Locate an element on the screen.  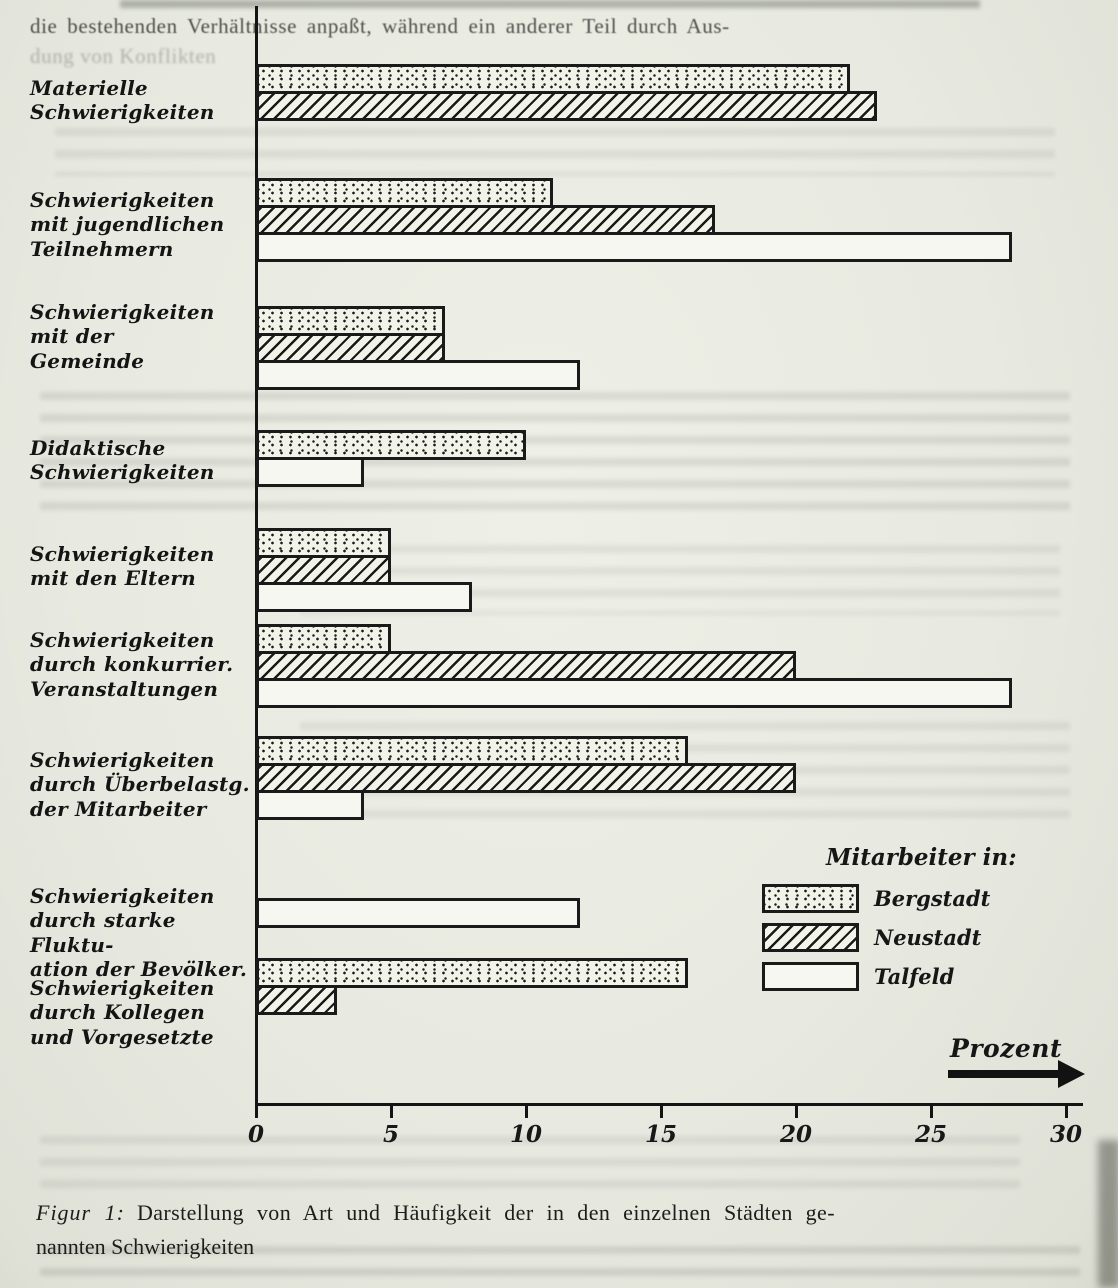
legend-swatch-talfeld is located at coordinates (810, 976).